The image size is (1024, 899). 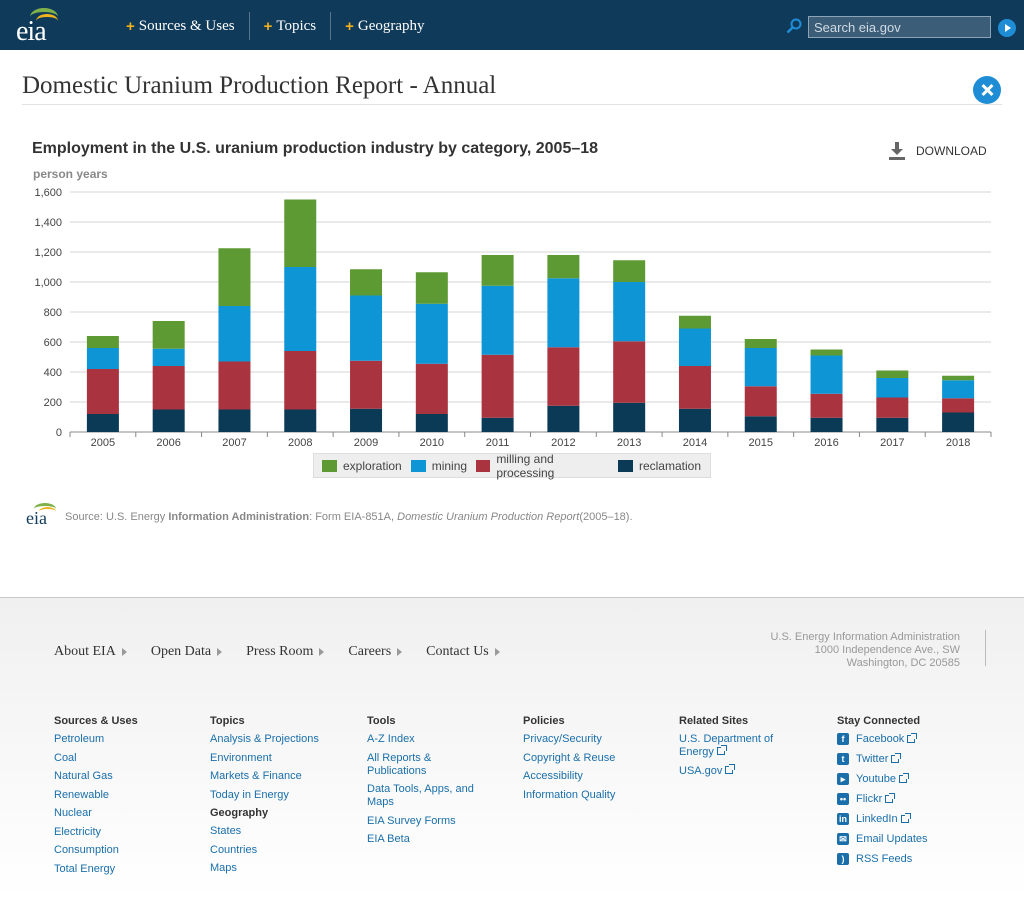 I want to click on bar-exploration-2013, so click(x=629, y=271).